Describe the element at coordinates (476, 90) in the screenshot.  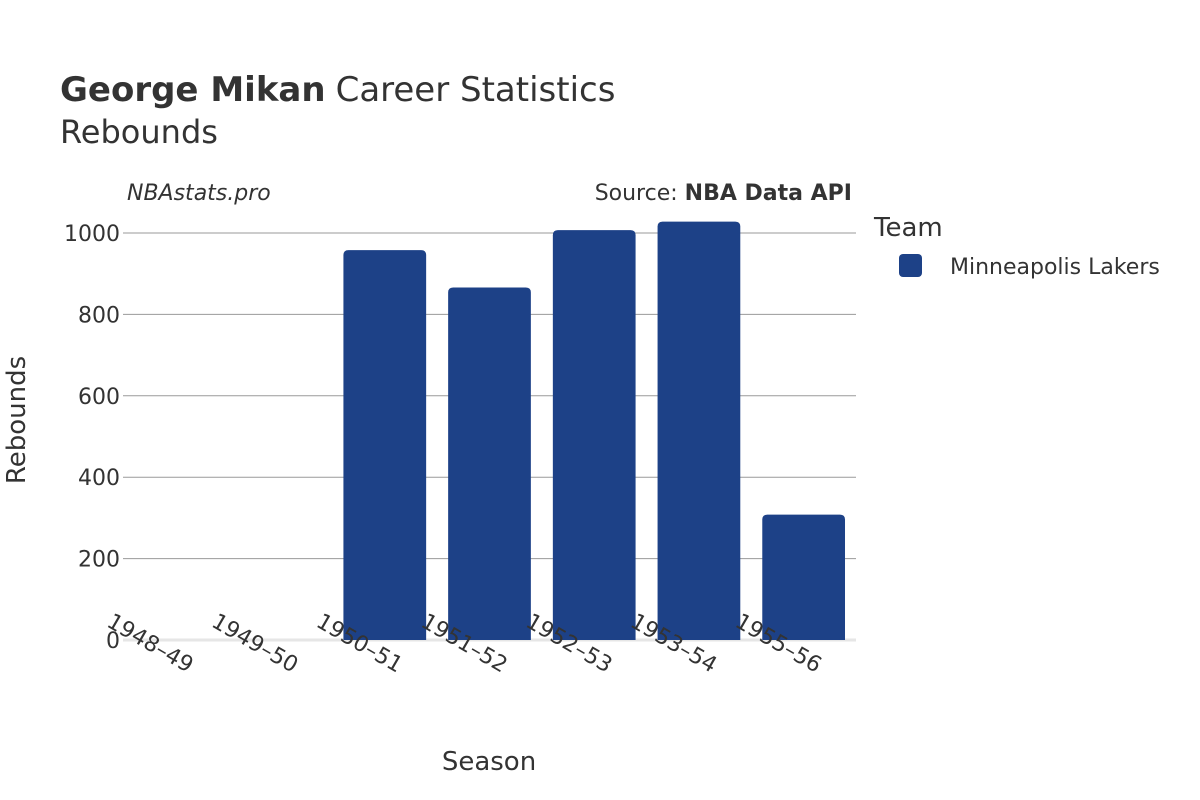
I see `chart-title-rest: Career Statistics` at that location.